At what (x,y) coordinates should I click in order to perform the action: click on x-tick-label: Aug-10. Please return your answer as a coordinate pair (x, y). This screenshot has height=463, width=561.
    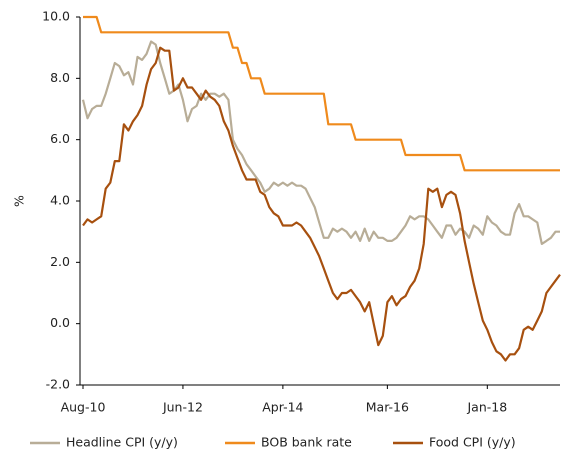
    Looking at the image, I should click on (83, 407).